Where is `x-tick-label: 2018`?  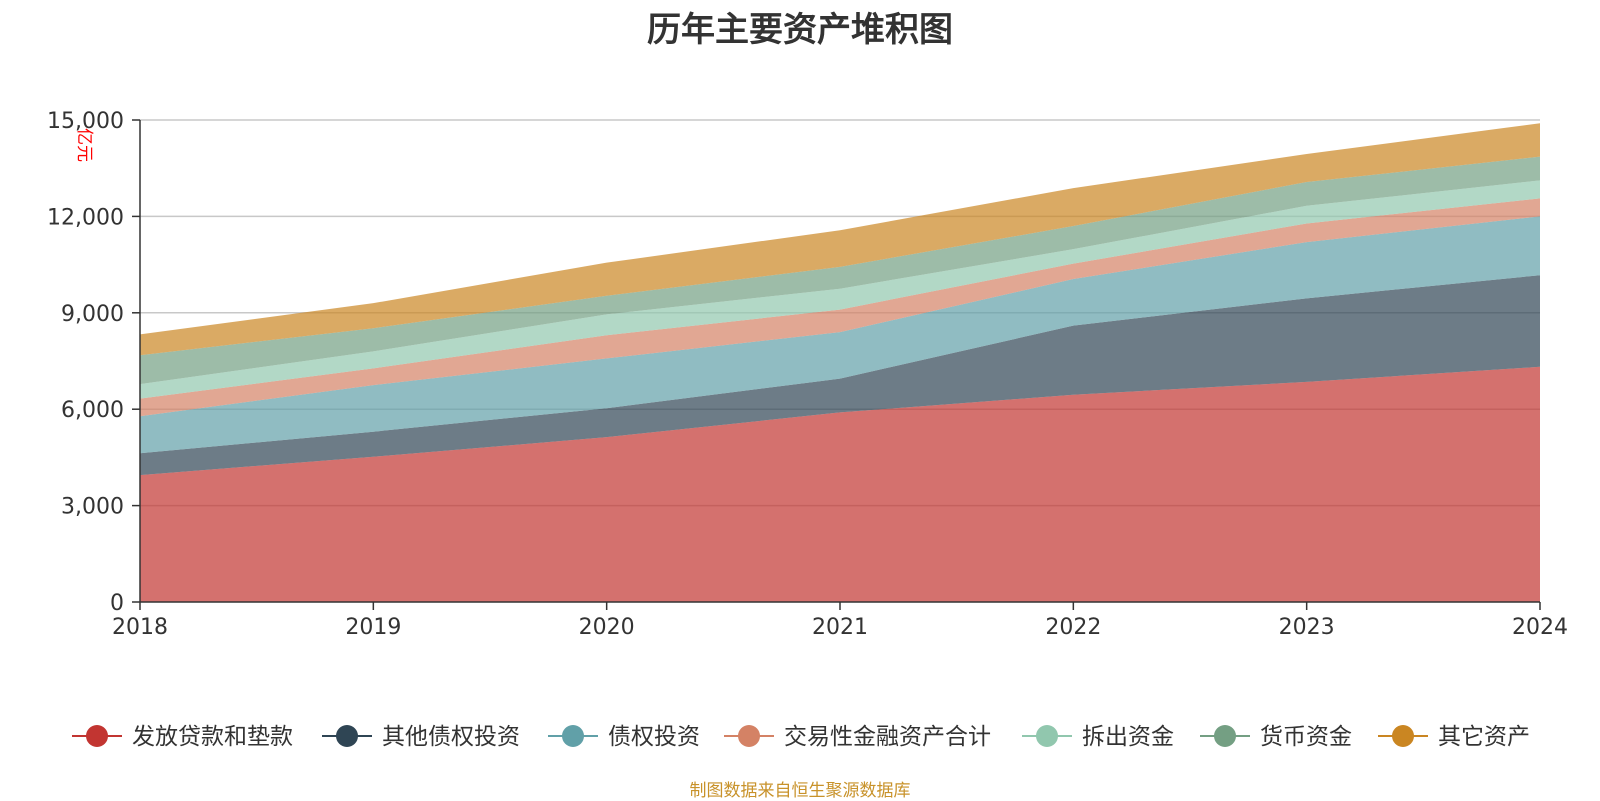
x-tick-label: 2018 is located at coordinates (140, 627).